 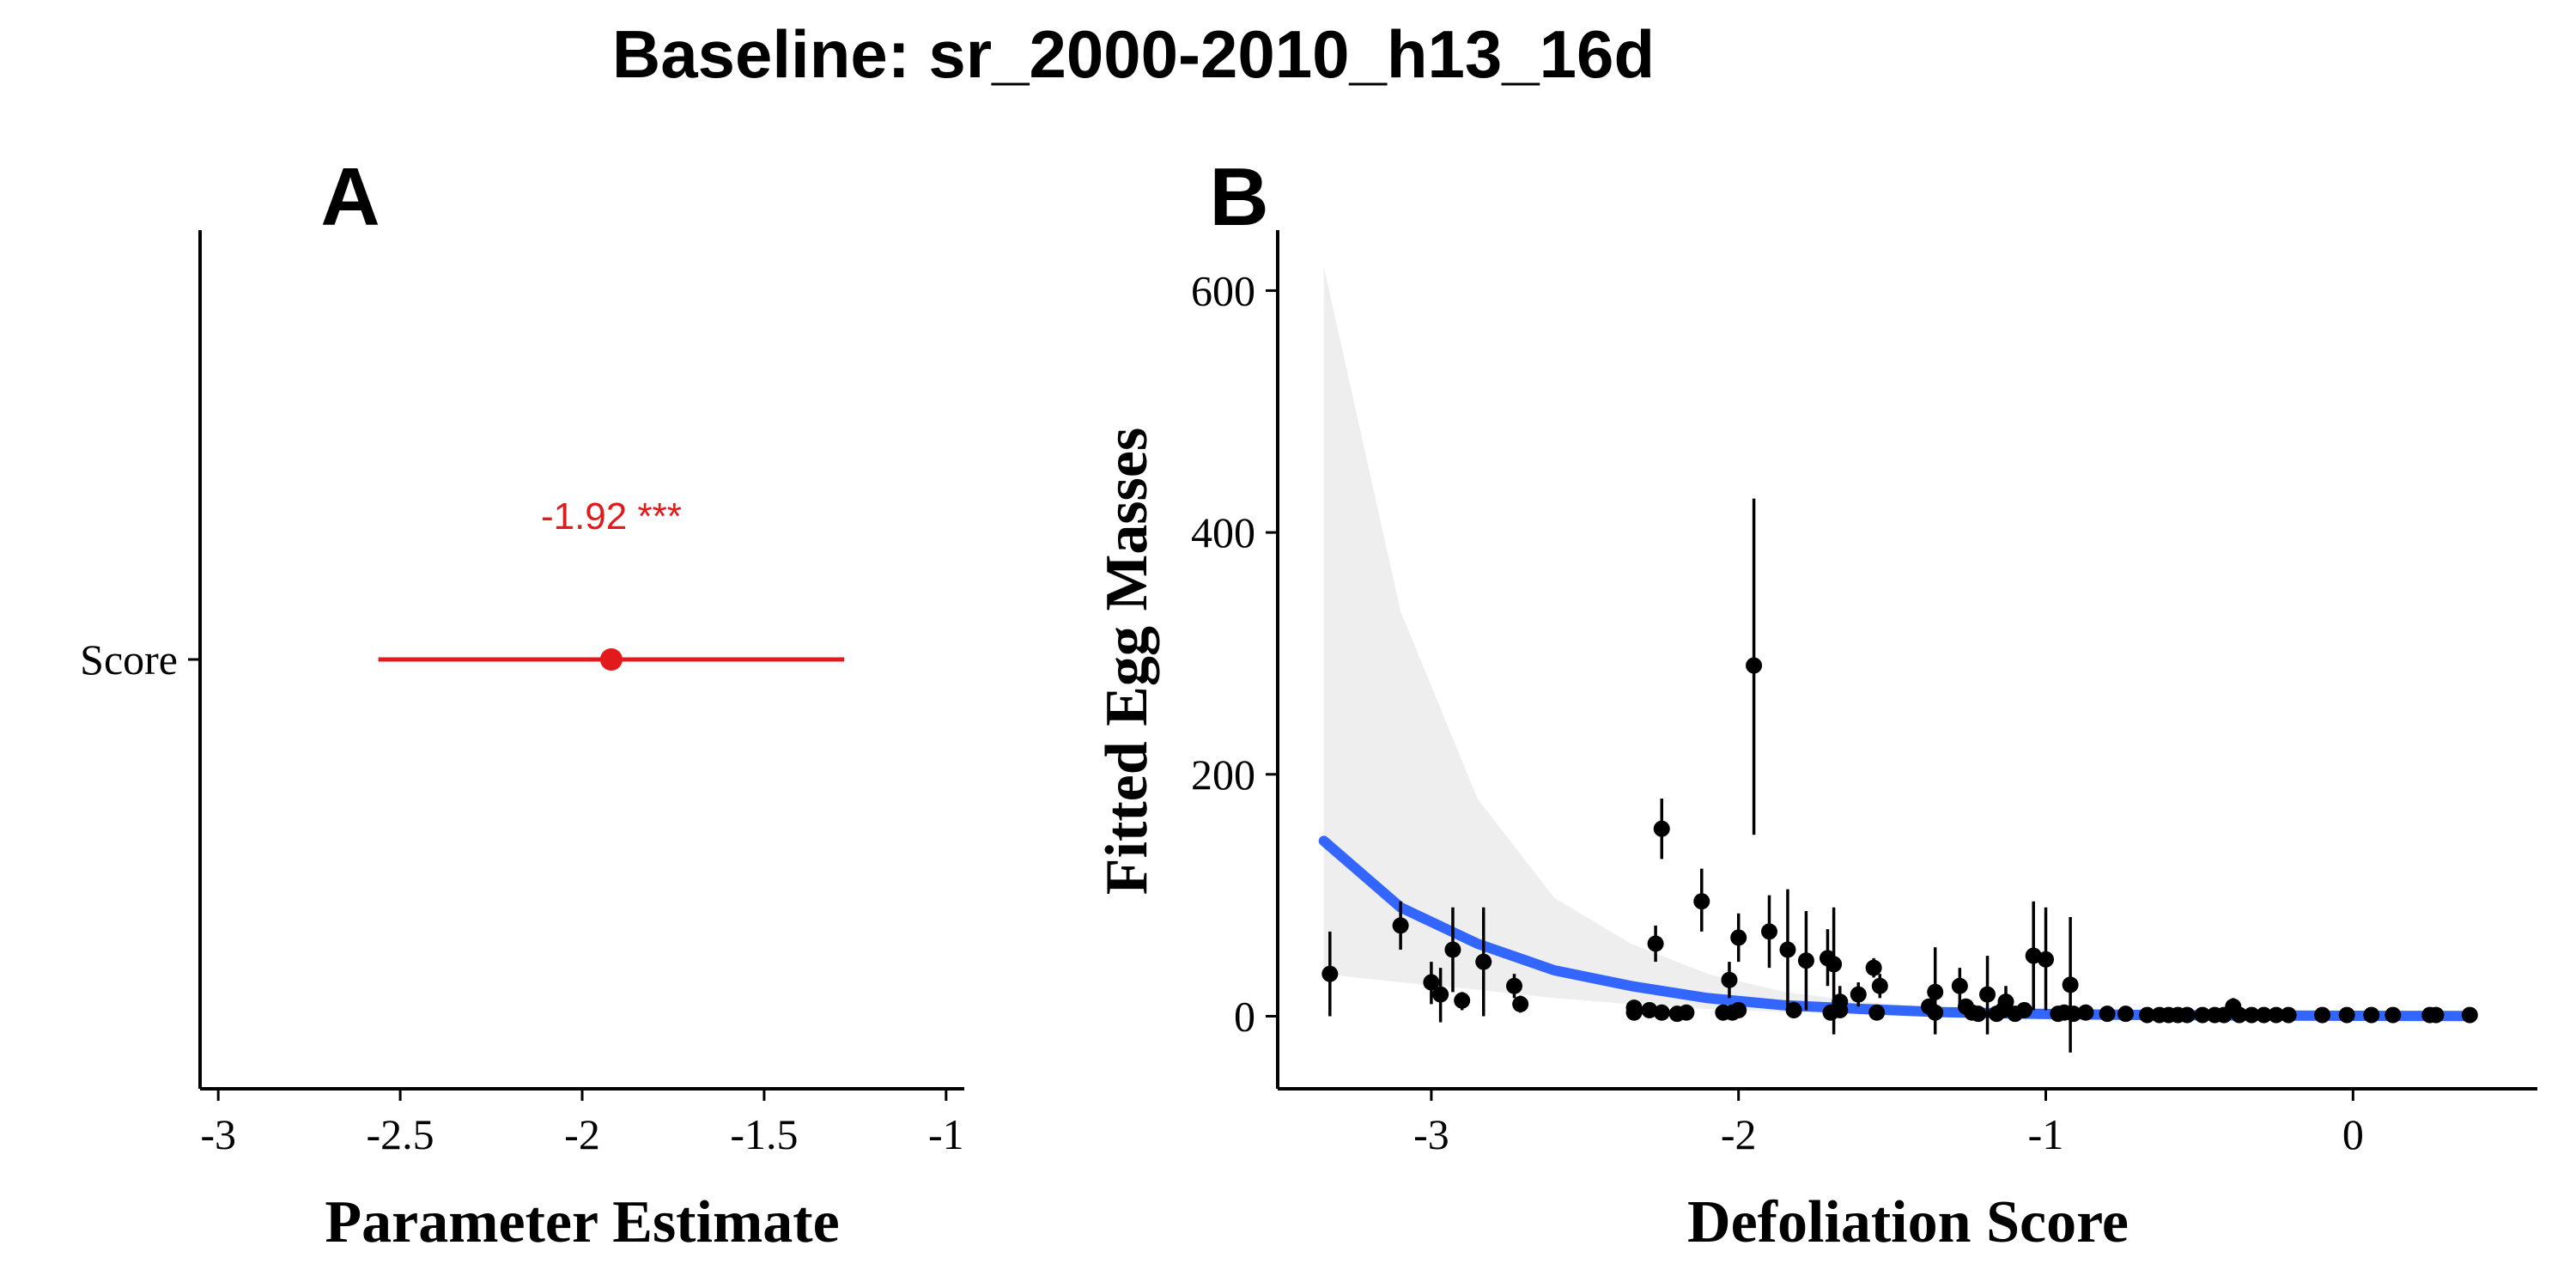 What do you see at coordinates (1908, 1222) in the screenshot?
I see `panel-b-x-axis-title: Defoliation Score` at bounding box center [1908, 1222].